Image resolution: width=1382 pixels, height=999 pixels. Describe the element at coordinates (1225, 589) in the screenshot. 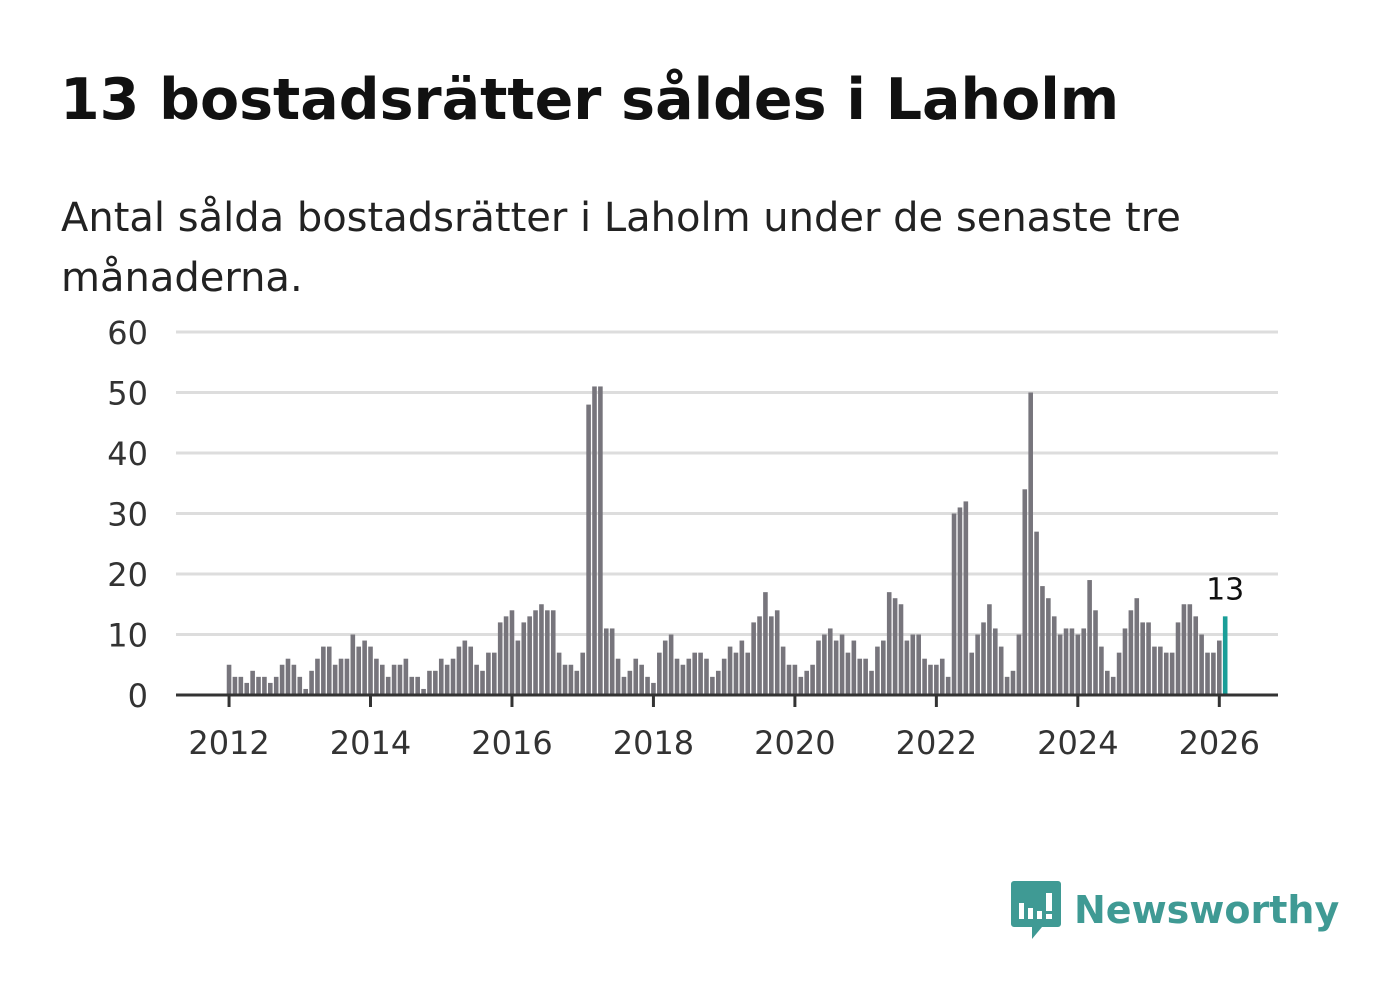

I see `annotations: 13` at that location.